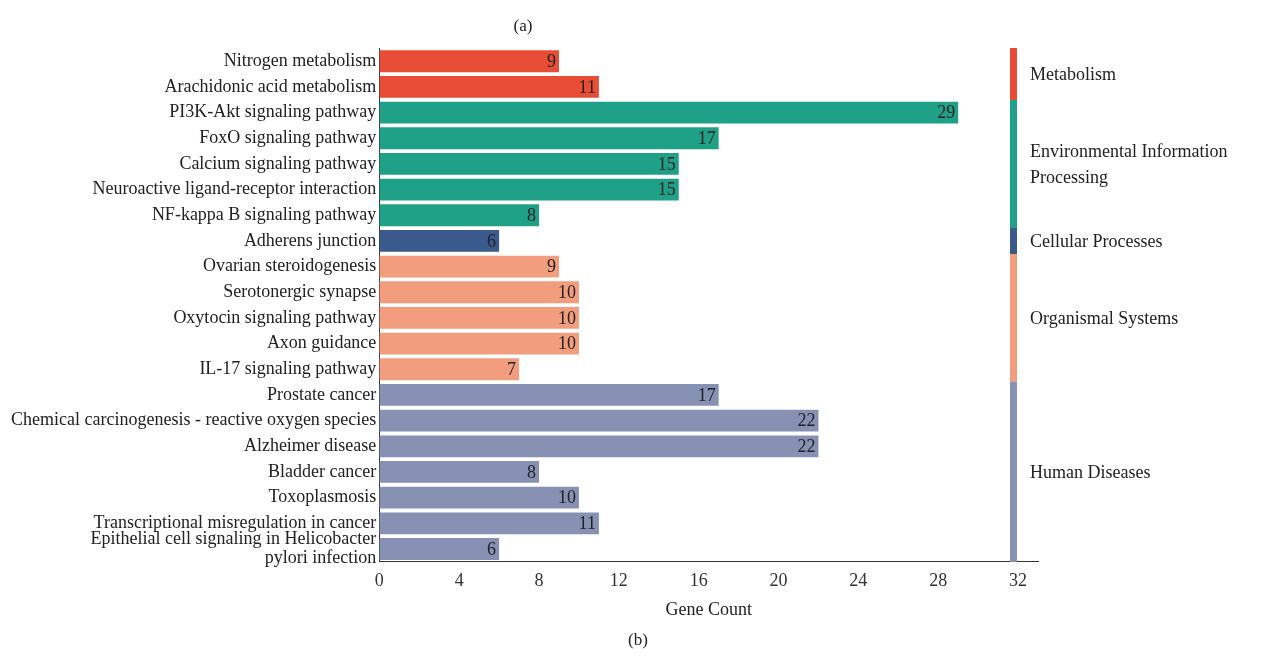 This screenshot has width=1277, height=661. Describe the element at coordinates (858, 580) in the screenshot. I see `x-tick-label: 24` at that location.